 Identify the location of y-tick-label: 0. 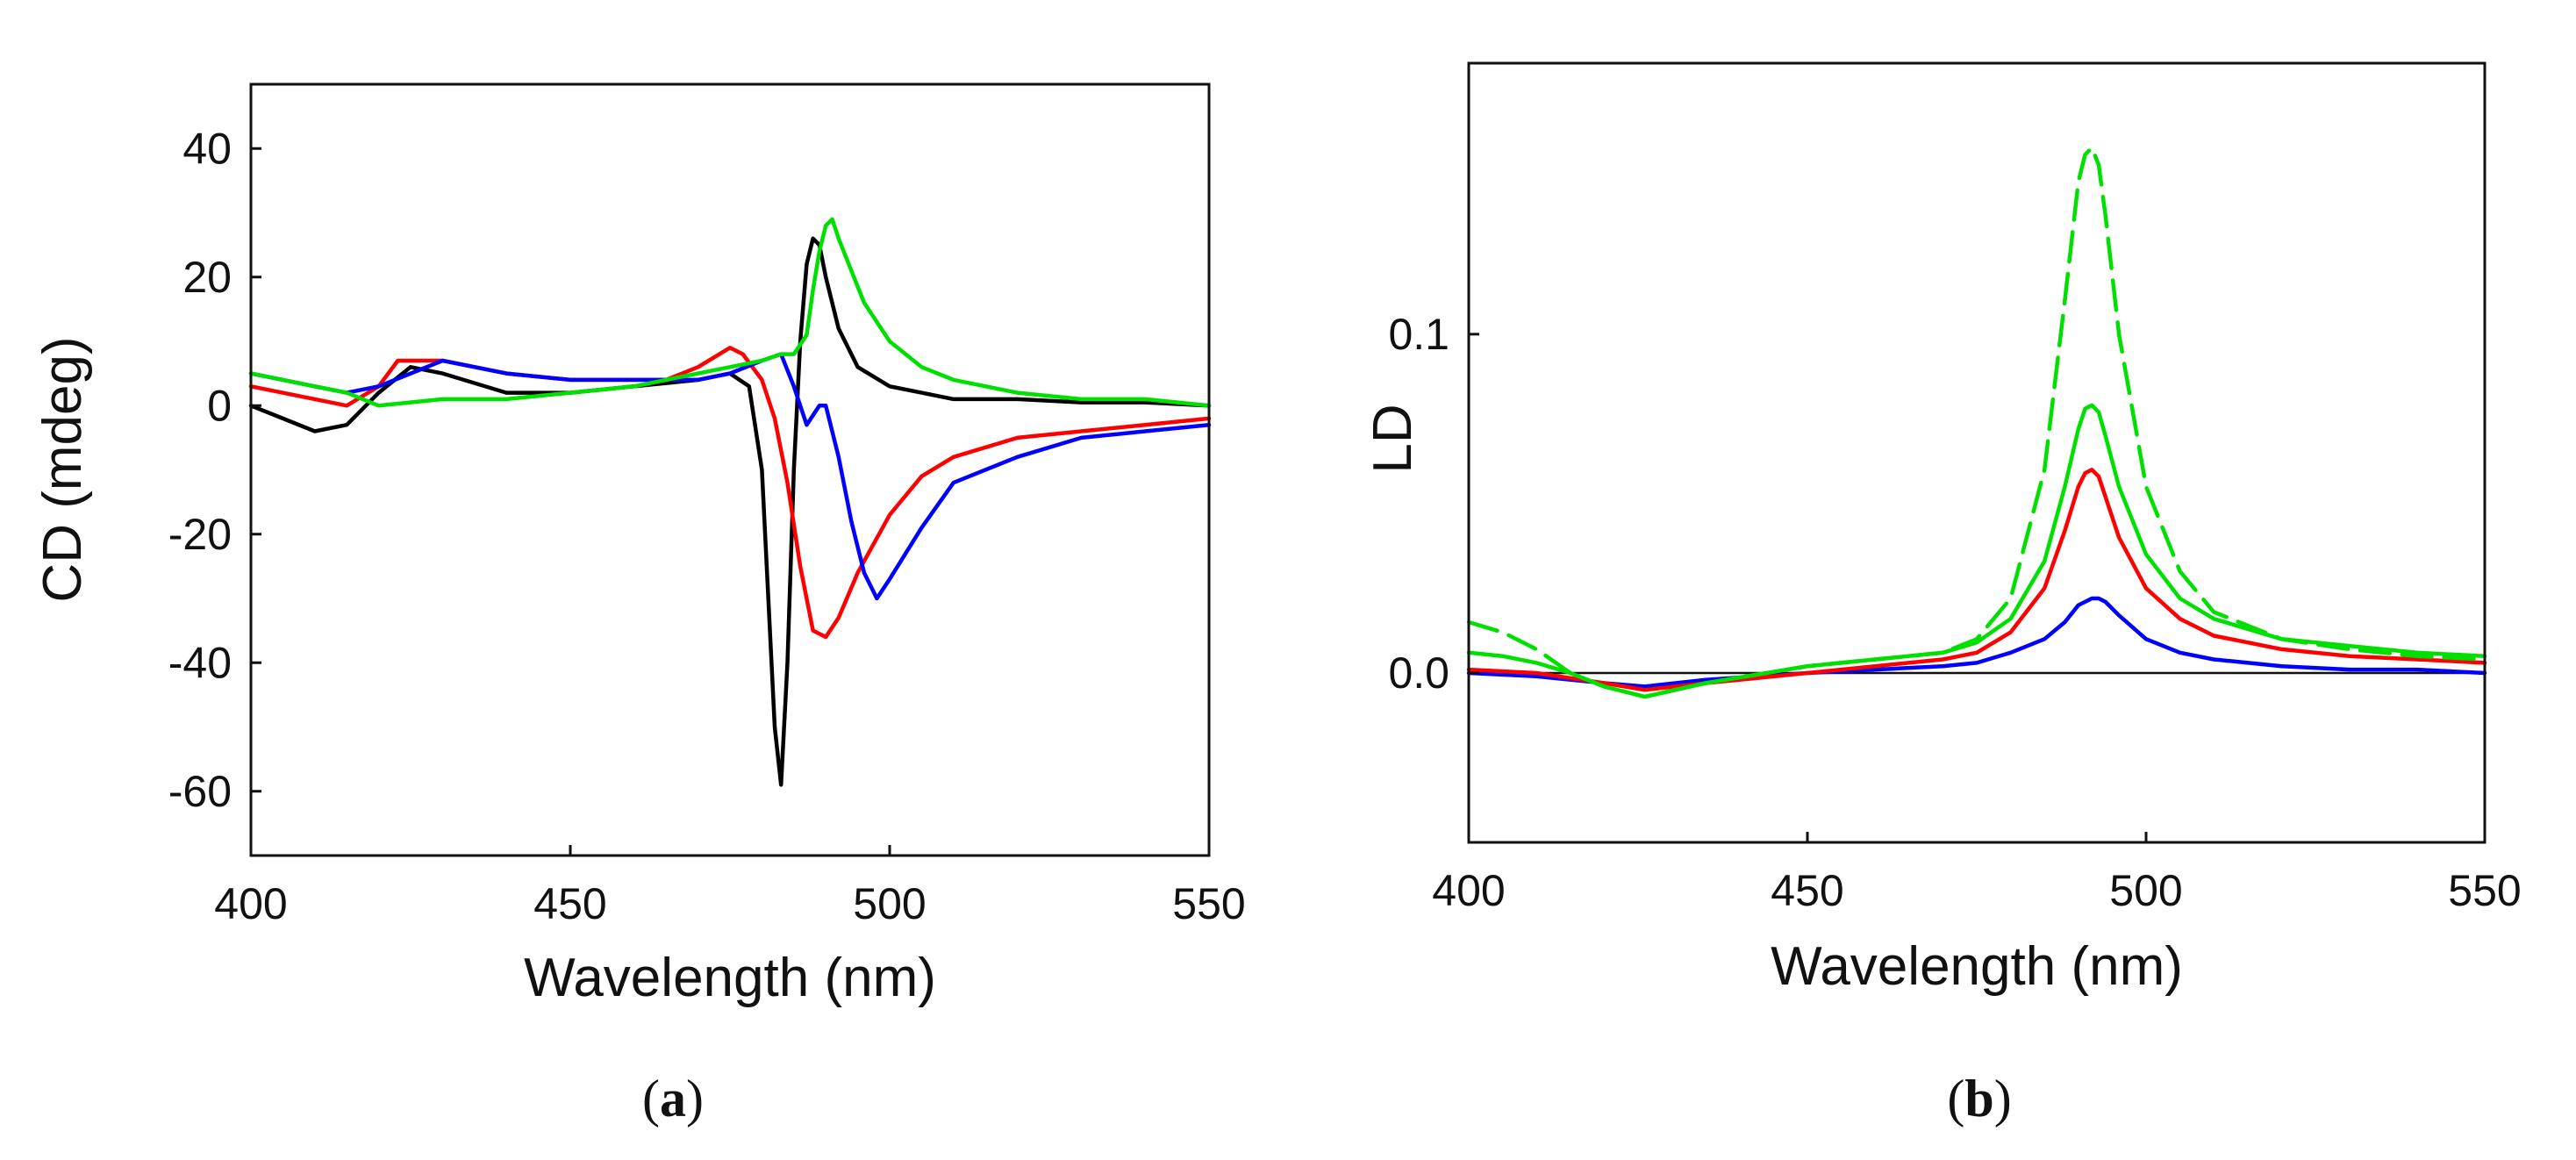
(219, 405).